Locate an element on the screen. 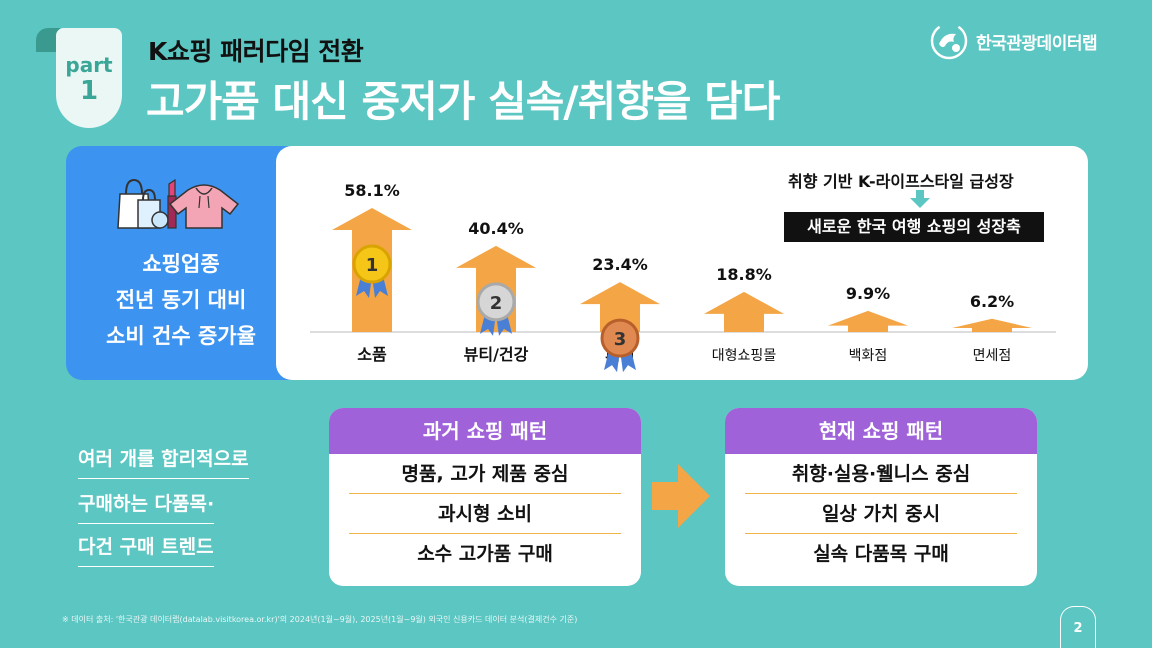 The image size is (1152, 648). value-label-4: 18.8% is located at coordinates (744, 274).